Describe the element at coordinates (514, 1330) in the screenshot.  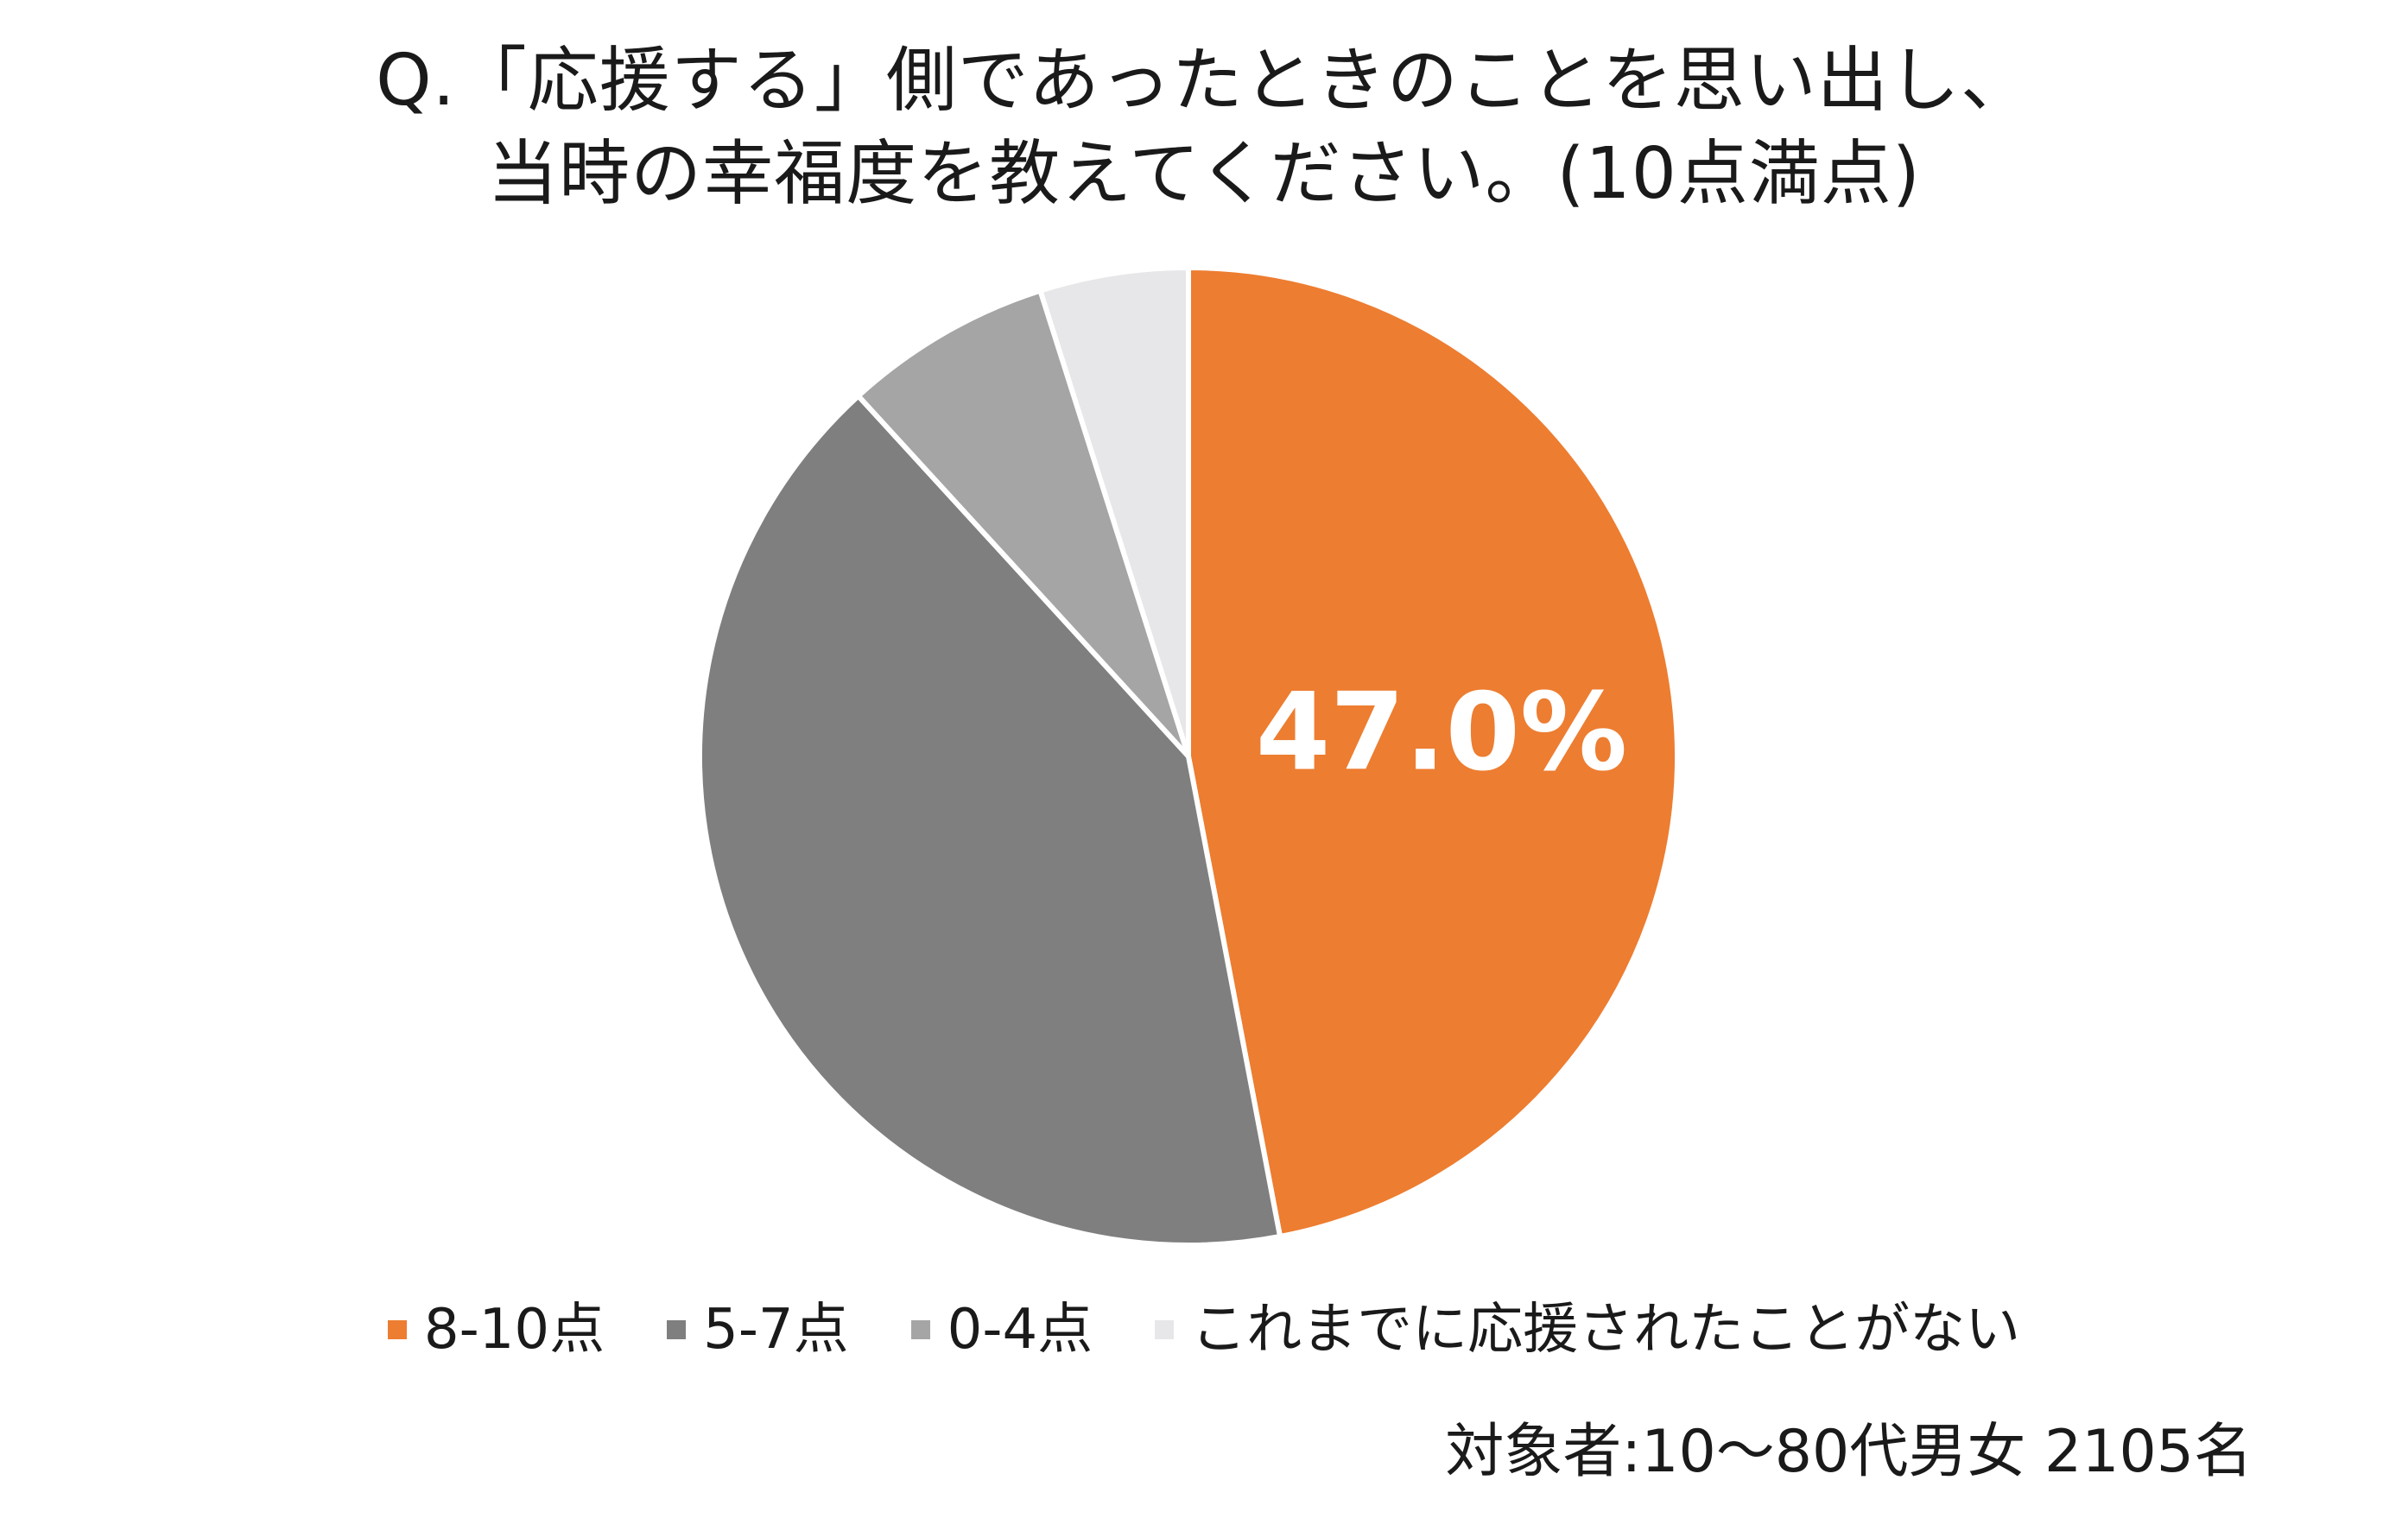
I see `legend-label-8-10: 8-10点` at that location.